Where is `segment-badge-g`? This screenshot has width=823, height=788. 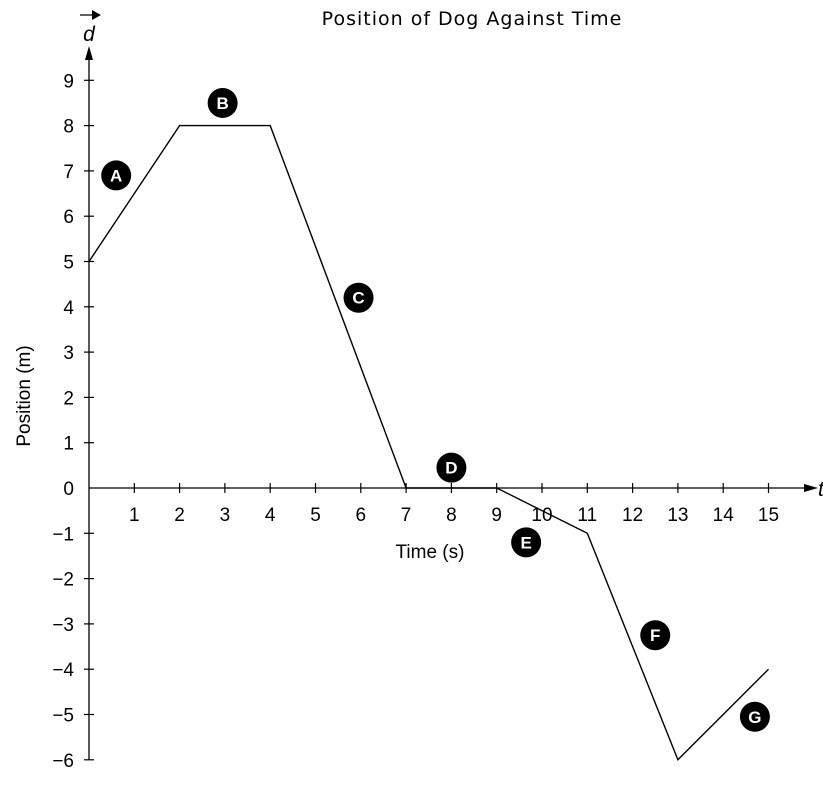 segment-badge-g is located at coordinates (754, 716).